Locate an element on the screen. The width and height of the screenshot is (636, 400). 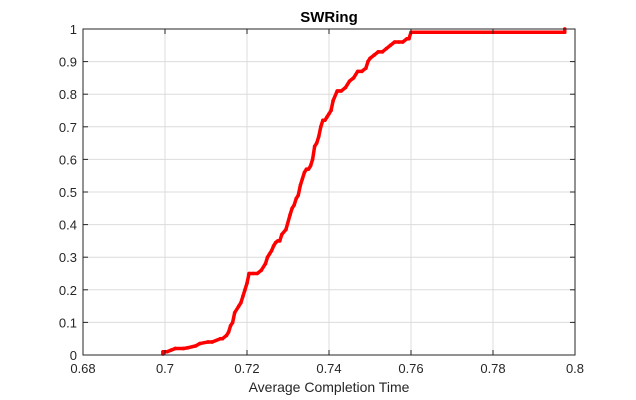
y-tick-label: 0 is located at coordinates (73, 355).